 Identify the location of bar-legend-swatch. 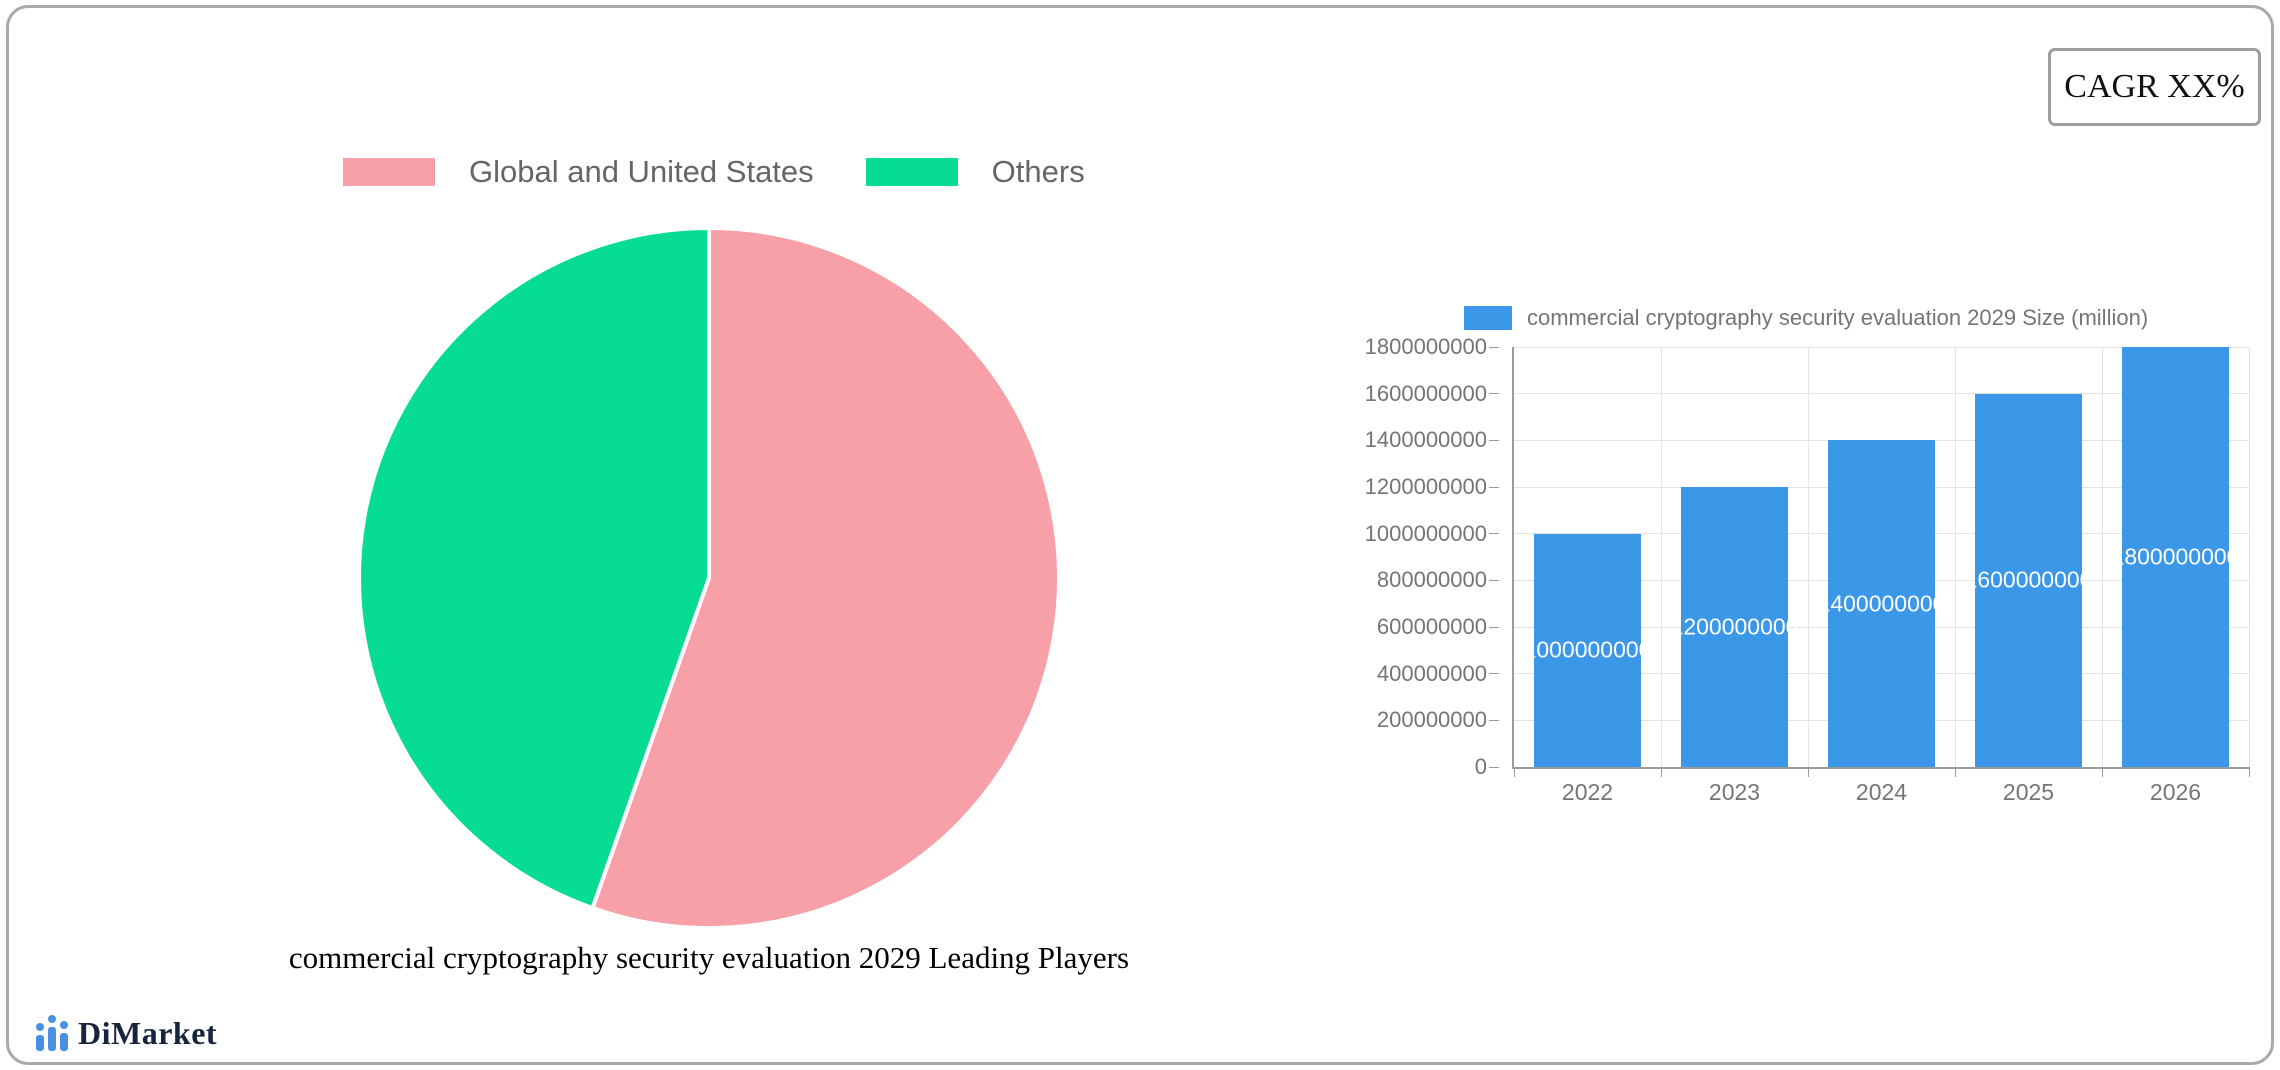
(1488, 318).